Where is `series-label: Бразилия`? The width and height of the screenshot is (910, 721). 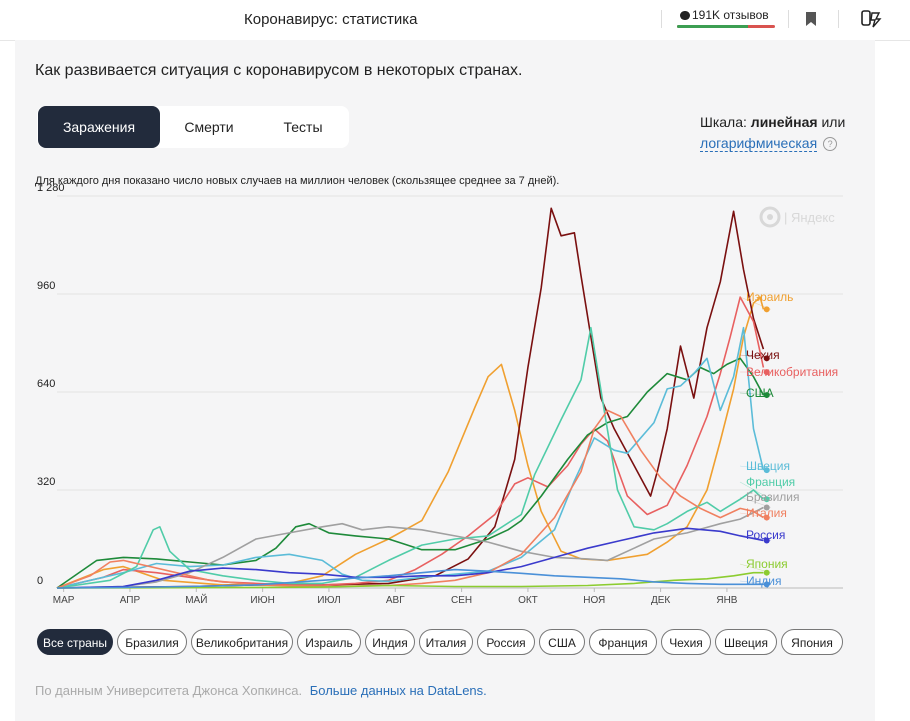
series-label: Бразилия is located at coordinates (773, 497).